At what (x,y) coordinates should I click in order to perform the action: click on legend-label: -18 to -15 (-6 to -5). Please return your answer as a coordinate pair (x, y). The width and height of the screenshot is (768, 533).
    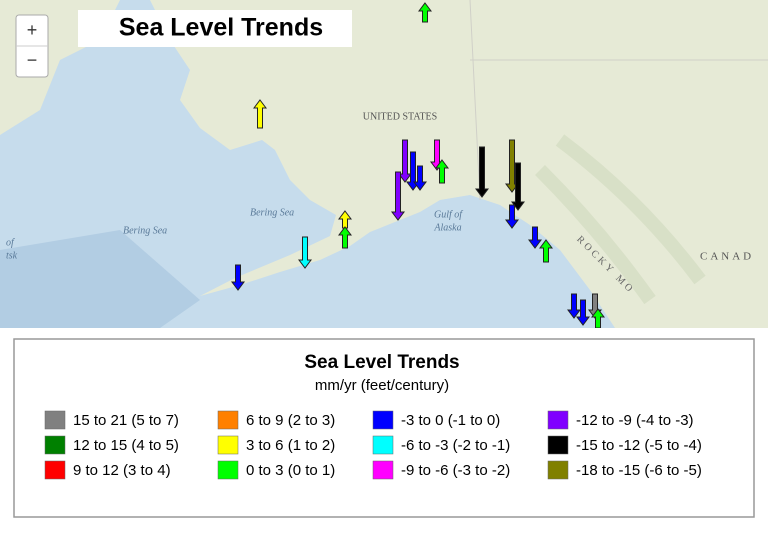
    Looking at the image, I should click on (639, 470).